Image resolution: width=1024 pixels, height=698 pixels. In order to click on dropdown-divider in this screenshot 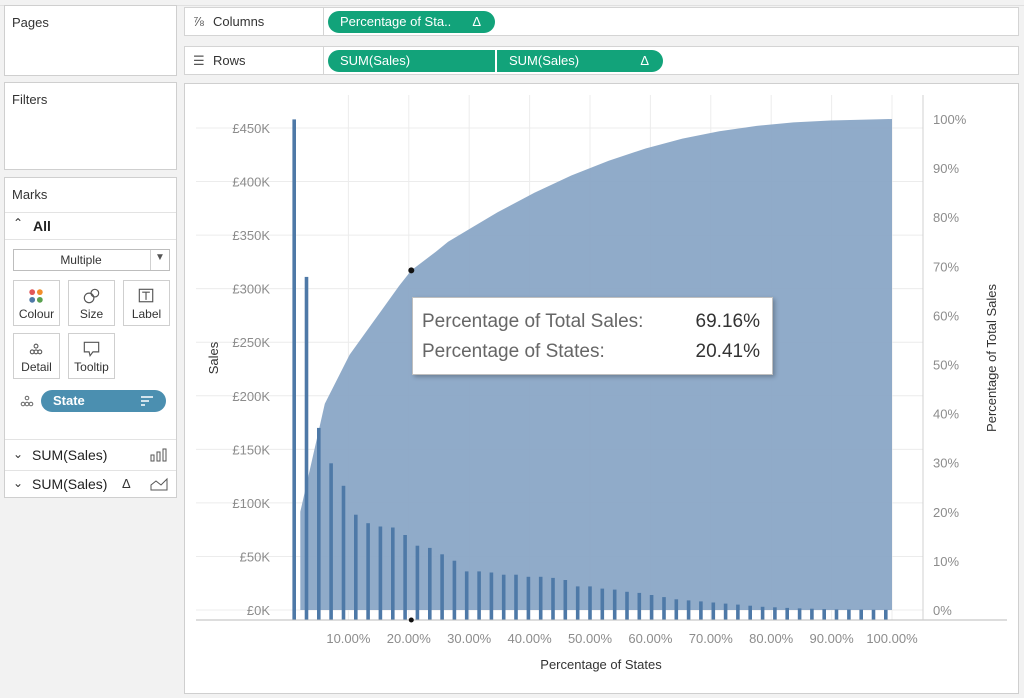, I will do `click(150, 260)`.